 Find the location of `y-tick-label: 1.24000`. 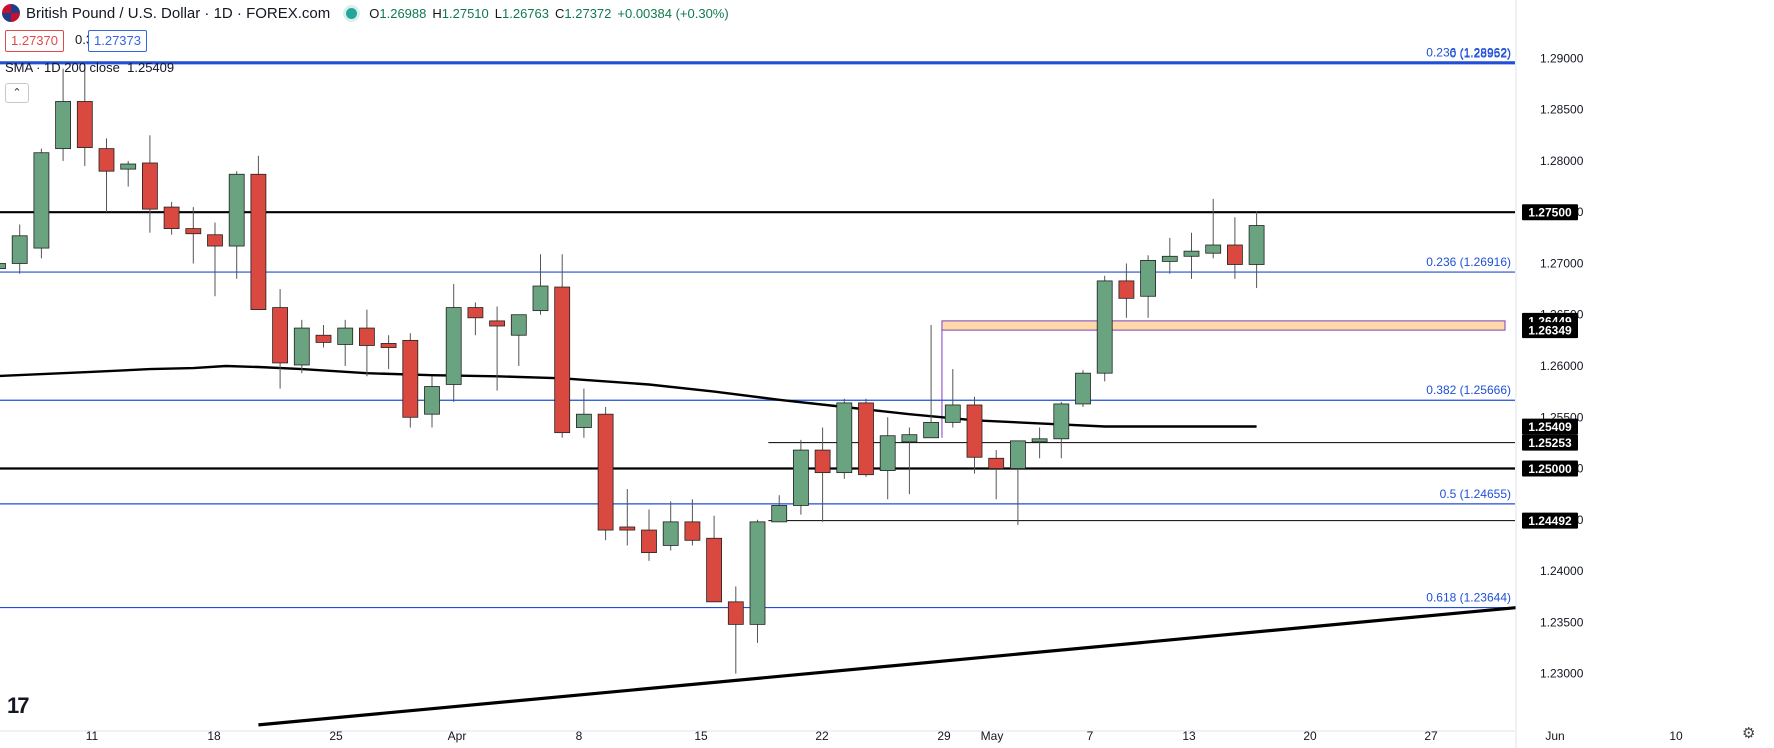

y-tick-label: 1.24000 is located at coordinates (1562, 571).